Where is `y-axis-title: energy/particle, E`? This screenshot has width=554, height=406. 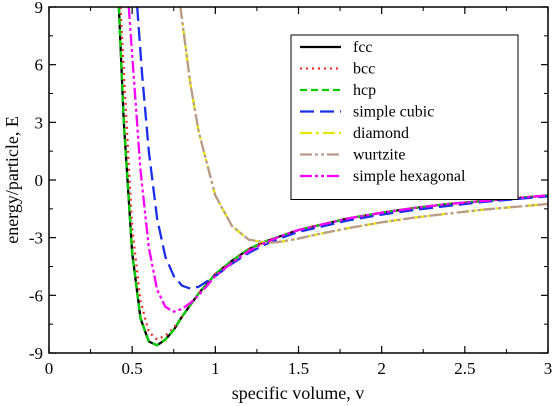 y-axis-title: energy/particle, E is located at coordinates (12, 180).